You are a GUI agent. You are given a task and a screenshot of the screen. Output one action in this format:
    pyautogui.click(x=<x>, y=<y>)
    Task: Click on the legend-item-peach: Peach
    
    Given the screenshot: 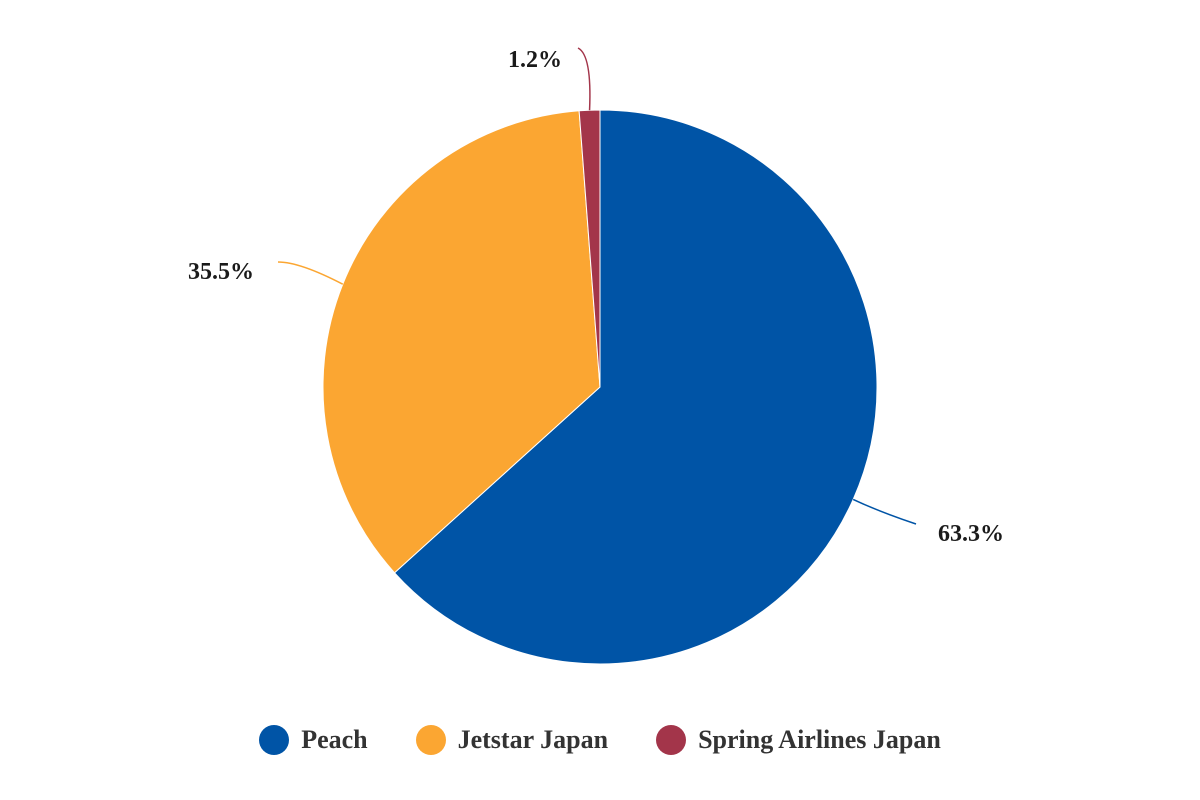 What is the action you would take?
    pyautogui.click(x=313, y=740)
    